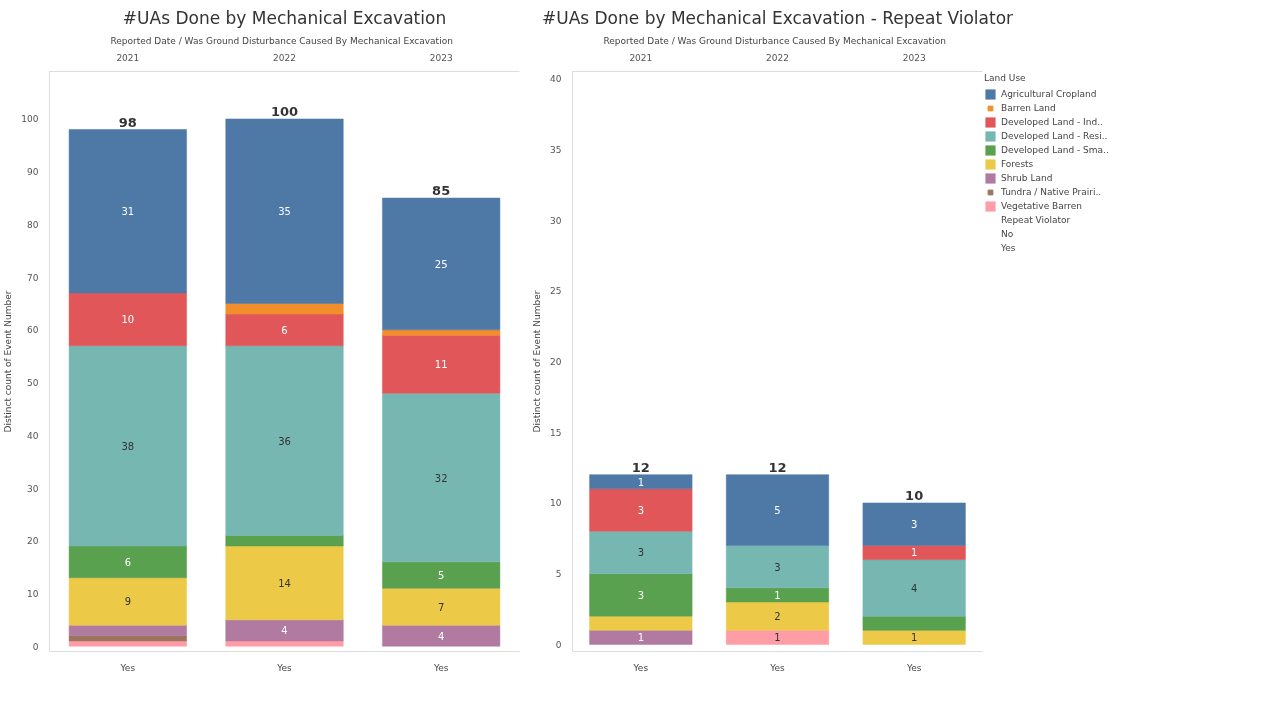  What do you see at coordinates (1042, 206) in the screenshot?
I see `legend-label: Vegetative Barren` at bounding box center [1042, 206].